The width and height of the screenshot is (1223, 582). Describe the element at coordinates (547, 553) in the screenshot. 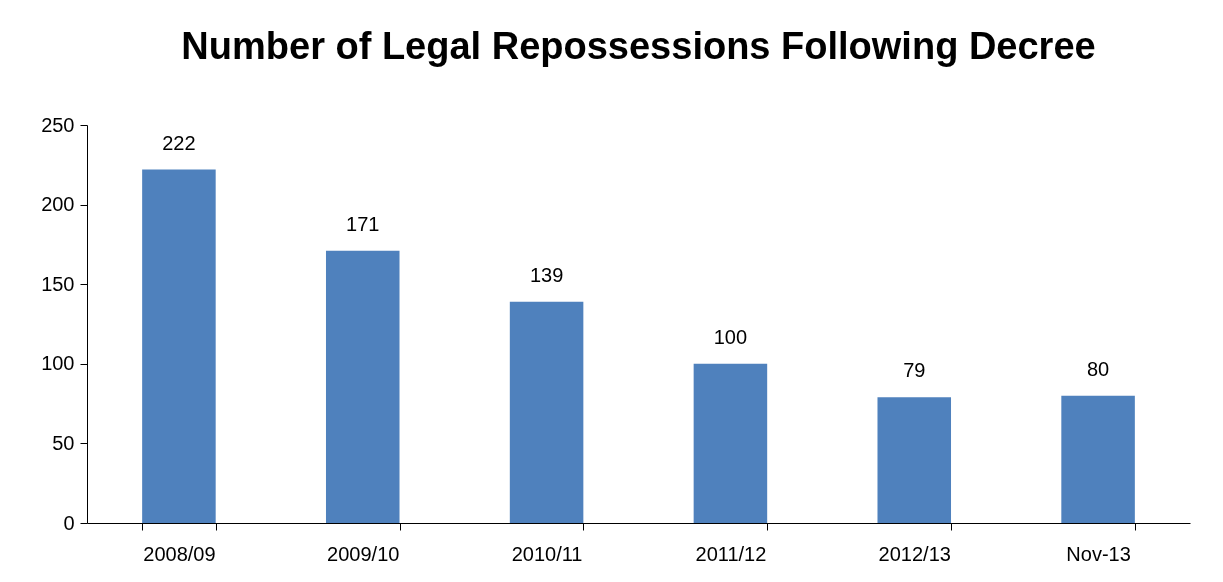

I see `x-tick-label: 2010/11` at that location.